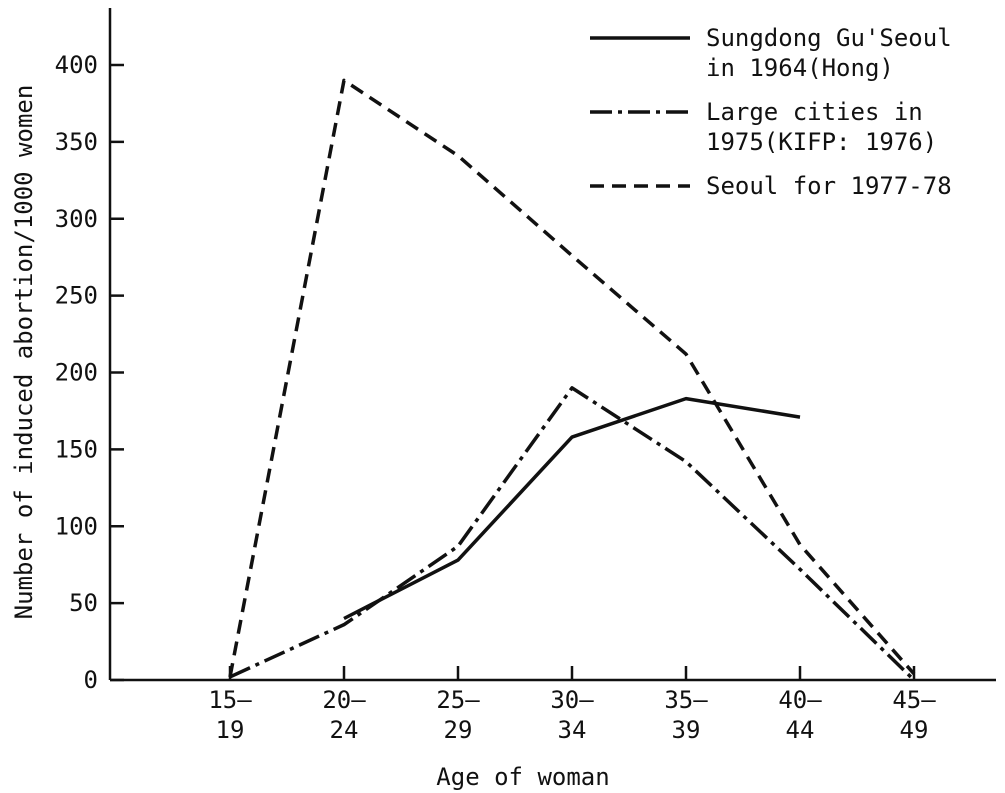 This screenshot has width=1005, height=793. I want to click on x-tick-label-bottom: 29, so click(458, 730).